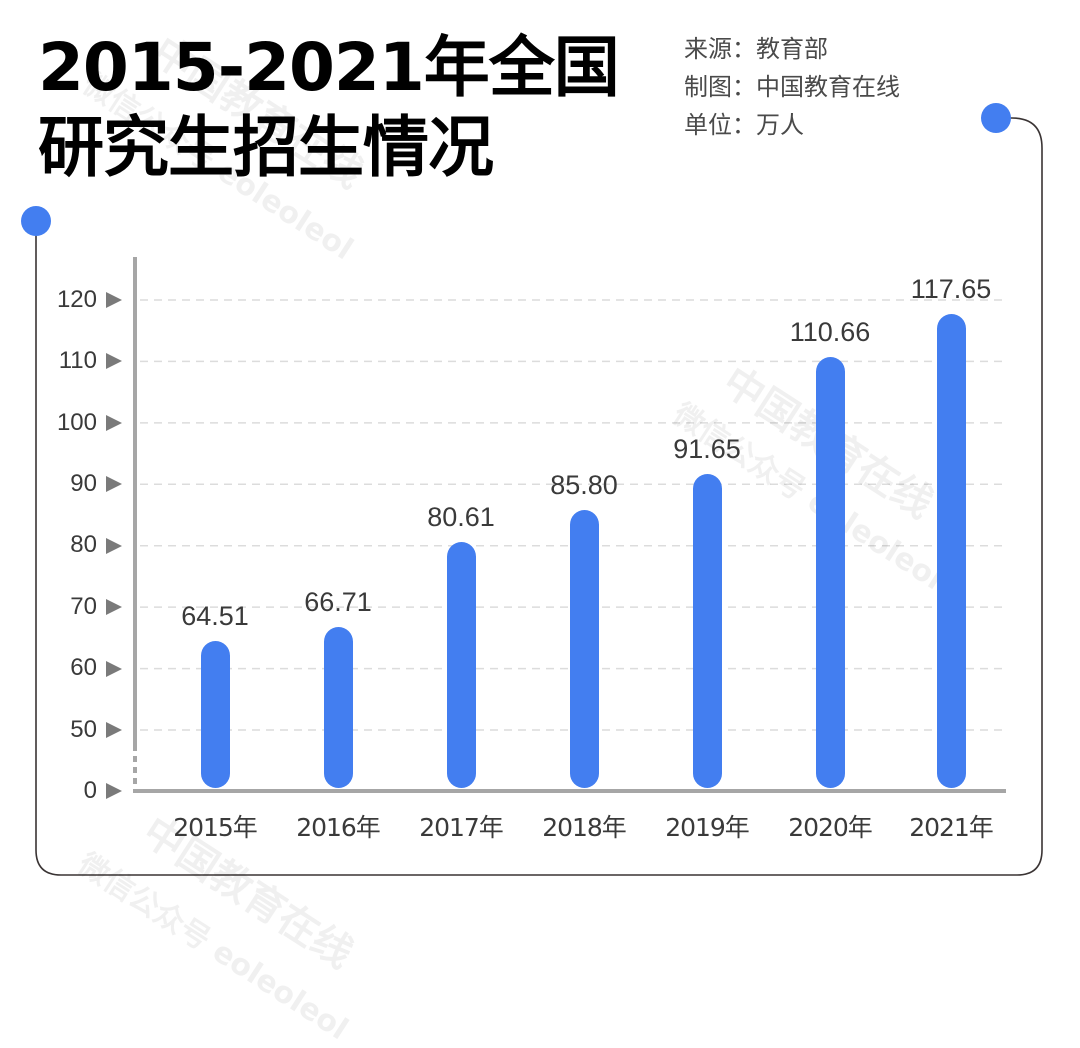  What do you see at coordinates (83, 606) in the screenshot?
I see `y-tick-label: 70` at bounding box center [83, 606].